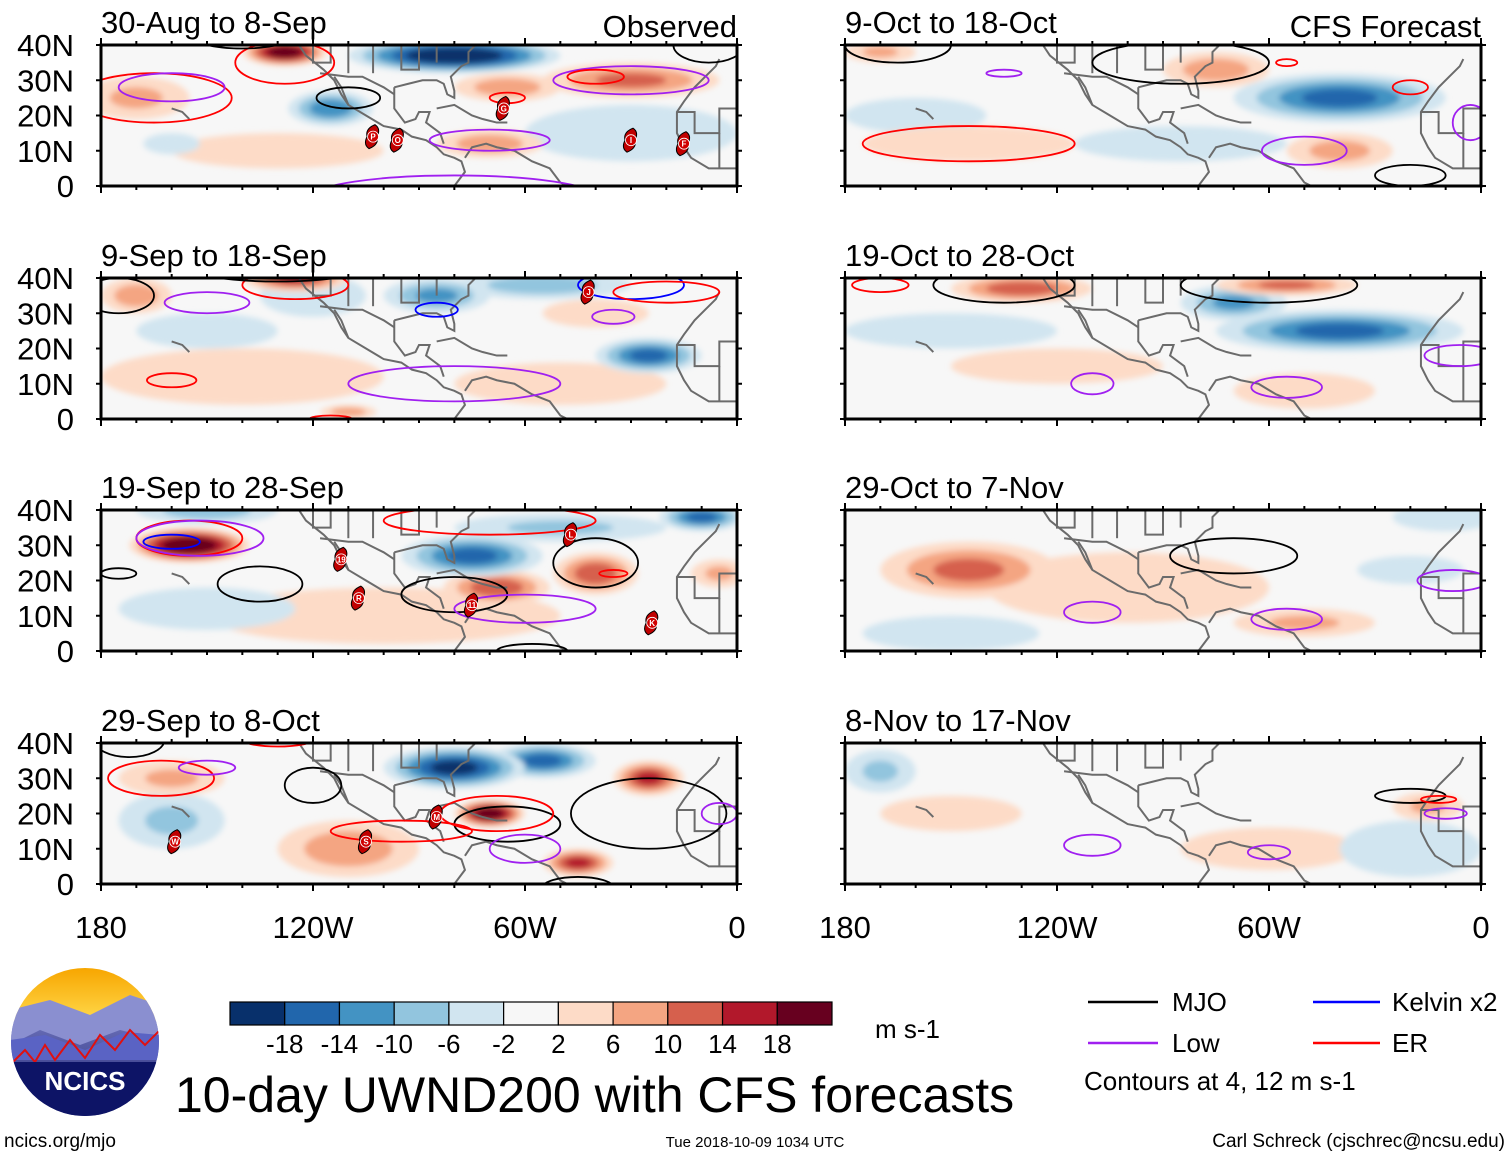  What do you see at coordinates (1358, 1141) in the screenshot?
I see `footer-author: Carl Schreck (cjschrec@ncsu.edu)` at bounding box center [1358, 1141].